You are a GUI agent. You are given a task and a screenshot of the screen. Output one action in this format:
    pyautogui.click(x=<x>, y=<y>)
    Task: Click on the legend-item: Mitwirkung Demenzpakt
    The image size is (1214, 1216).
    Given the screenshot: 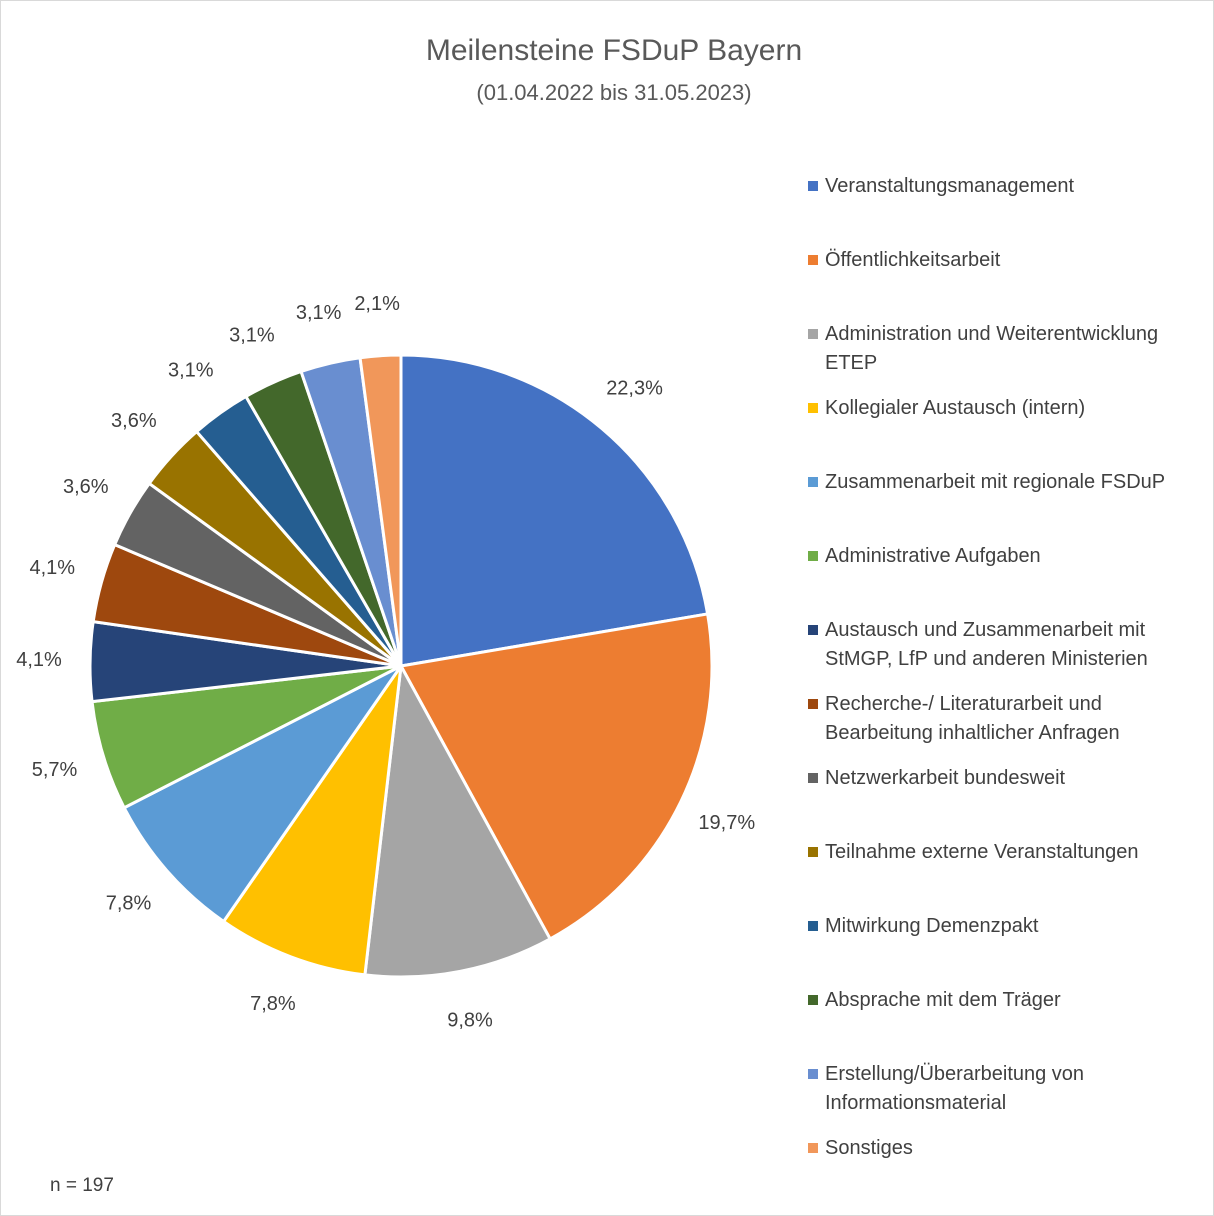 What is the action you would take?
    pyautogui.click(x=1003, y=926)
    